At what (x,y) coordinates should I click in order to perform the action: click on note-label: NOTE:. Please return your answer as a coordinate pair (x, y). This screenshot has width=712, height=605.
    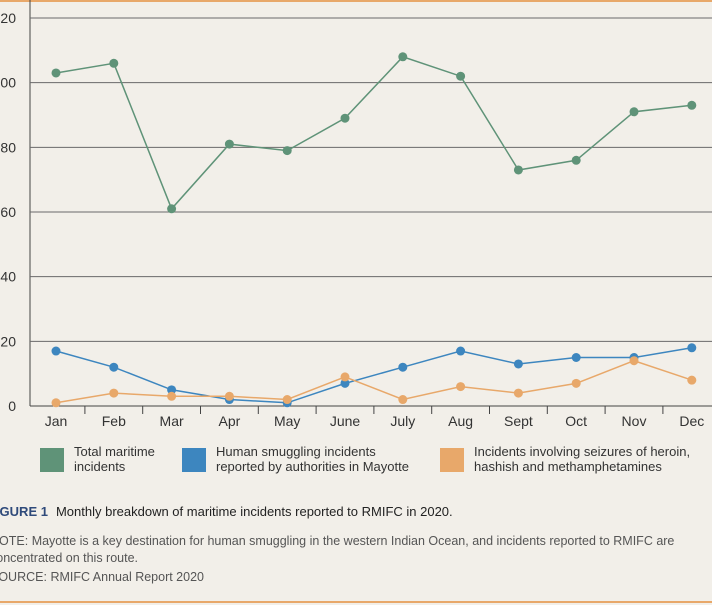
    Looking at the image, I should click on (14, 541).